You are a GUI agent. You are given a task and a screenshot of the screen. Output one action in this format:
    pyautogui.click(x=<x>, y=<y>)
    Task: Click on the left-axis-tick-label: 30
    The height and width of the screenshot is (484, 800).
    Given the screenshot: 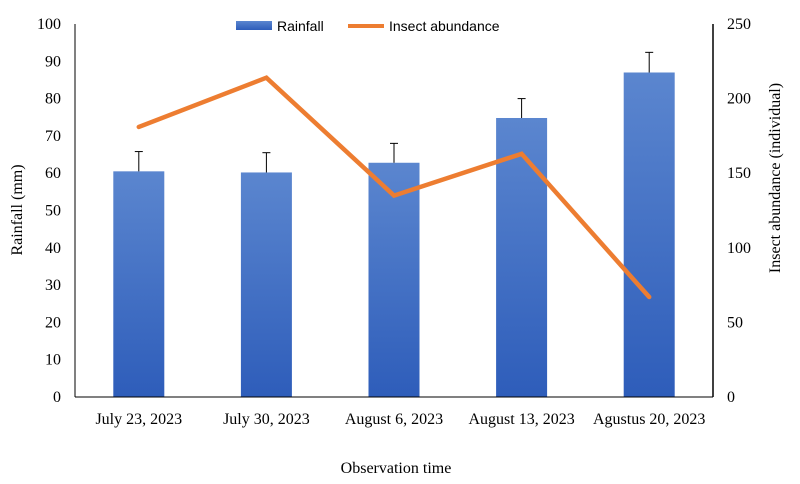 What is the action you would take?
    pyautogui.click(x=53, y=285)
    